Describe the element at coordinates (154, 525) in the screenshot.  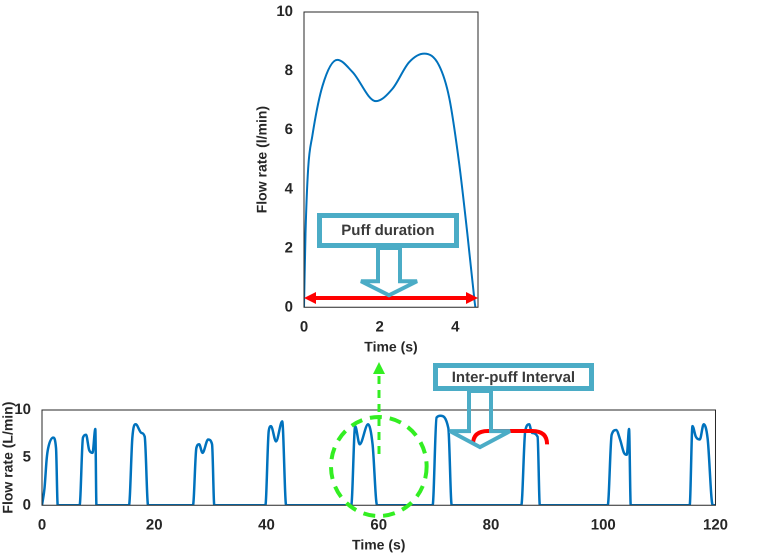
I see `x-tick-label: 20` at that location.